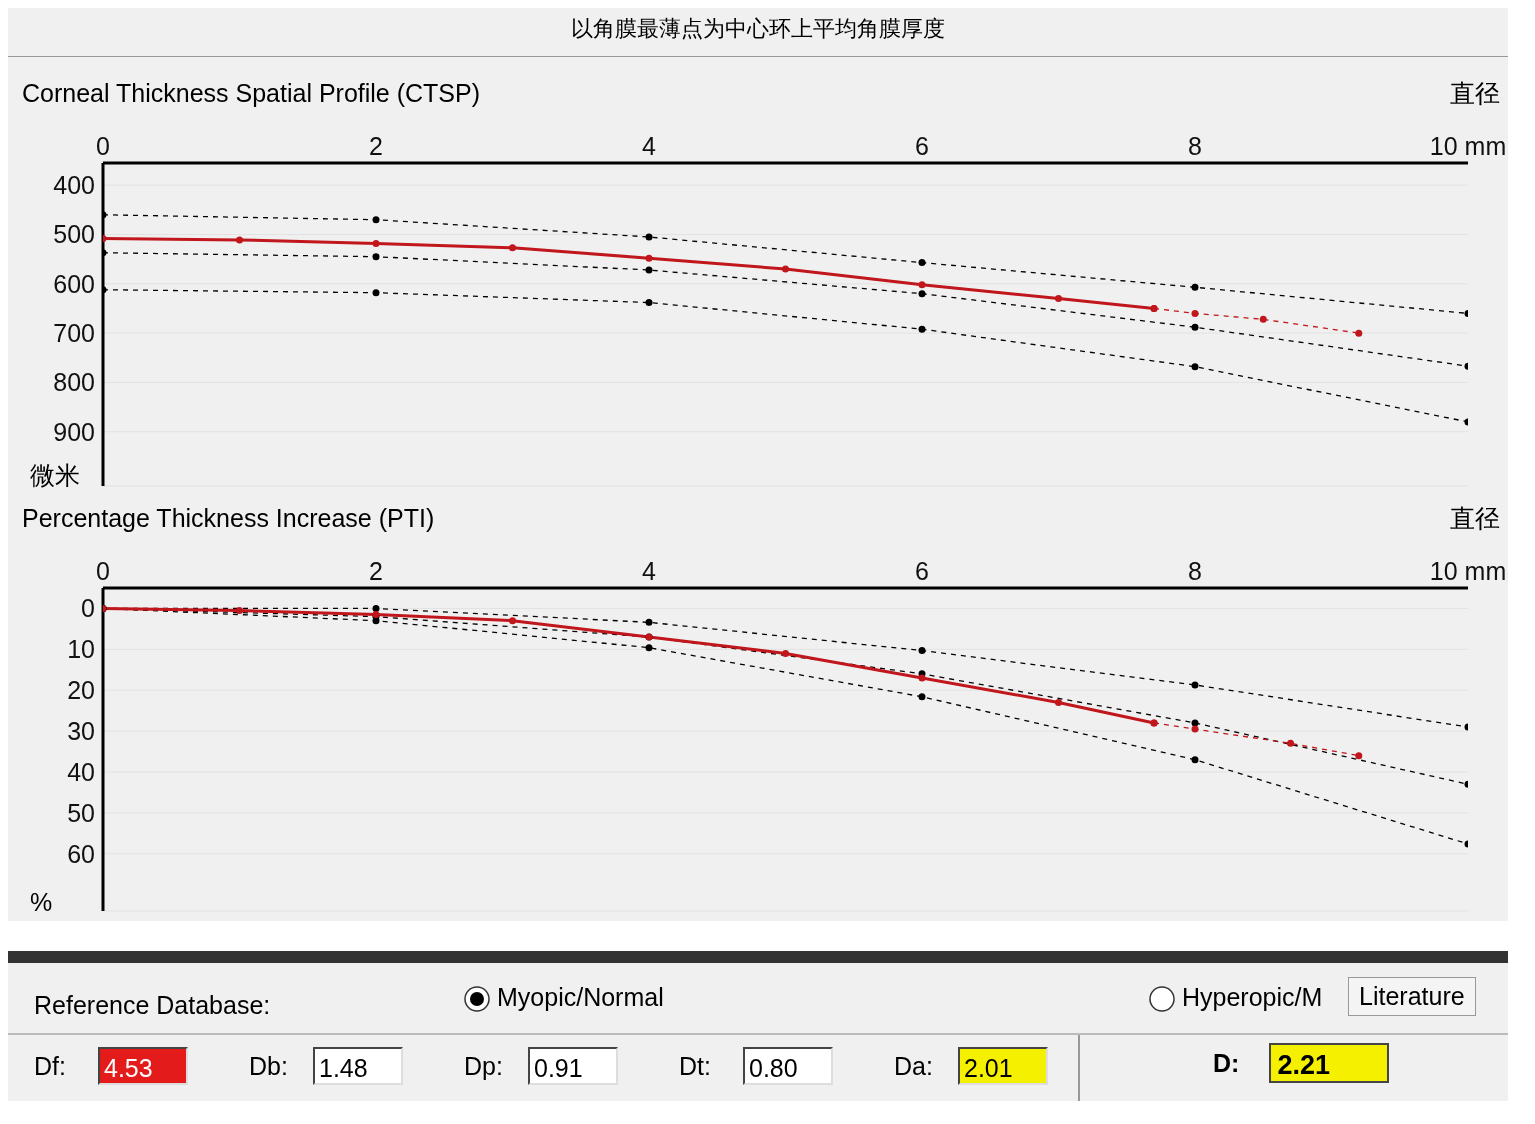  Describe the element at coordinates (251, 93) in the screenshot. I see `chart-subtitle: Corneal Thickness Spatial Profile (CTSP)` at that location.